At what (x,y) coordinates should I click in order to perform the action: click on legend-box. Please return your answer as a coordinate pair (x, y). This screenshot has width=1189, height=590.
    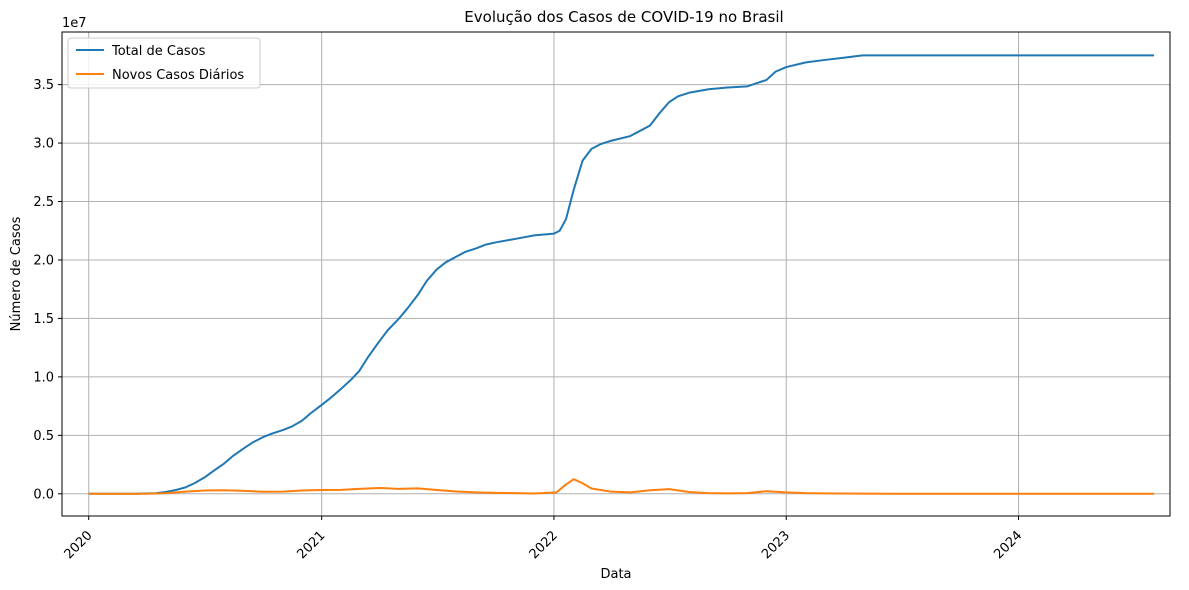
    Looking at the image, I should click on (164, 63).